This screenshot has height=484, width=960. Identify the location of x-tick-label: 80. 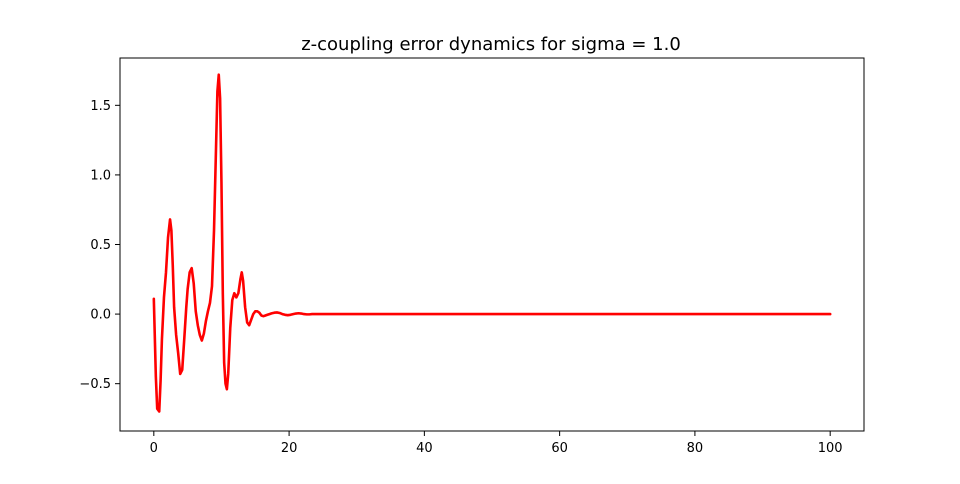
(695, 448).